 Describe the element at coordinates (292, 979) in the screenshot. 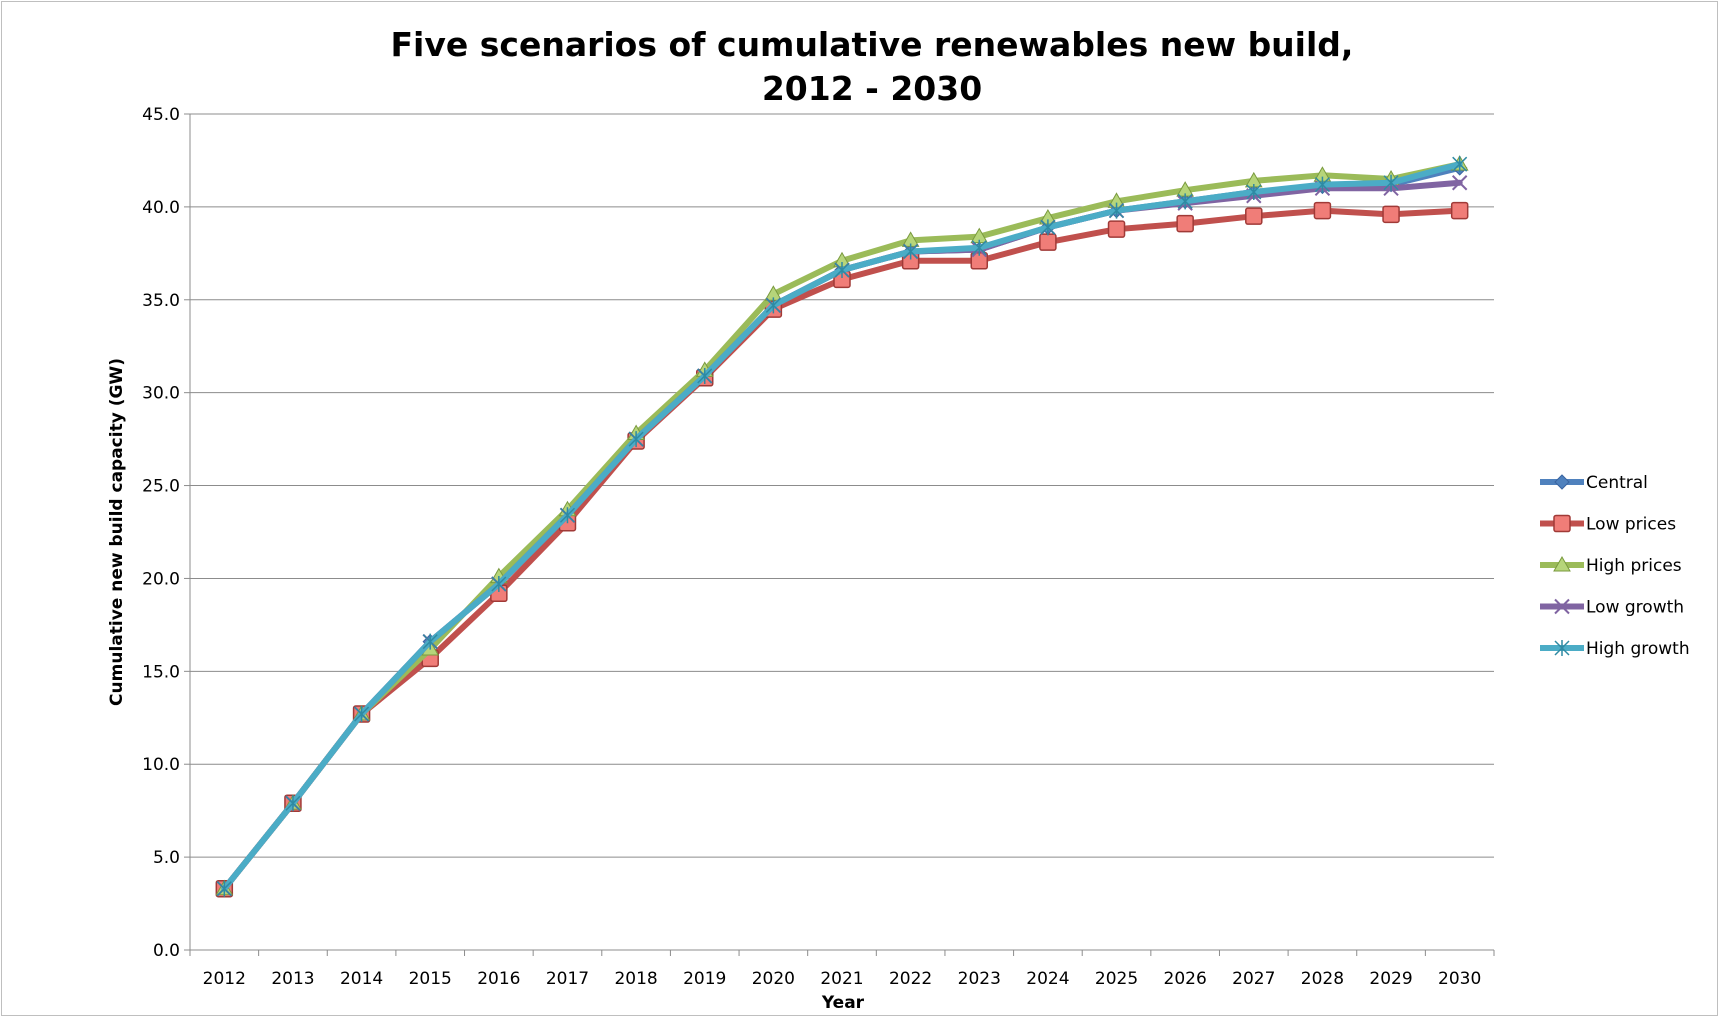

I see `x-tick-label: 2013` at that location.